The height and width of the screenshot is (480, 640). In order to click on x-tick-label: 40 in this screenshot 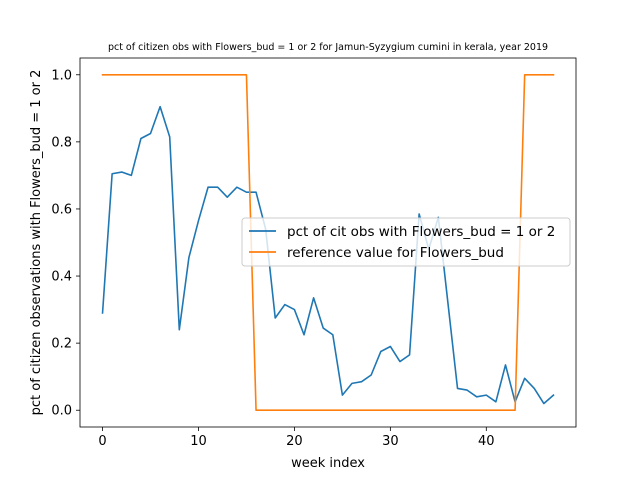, I will do `click(486, 441)`.